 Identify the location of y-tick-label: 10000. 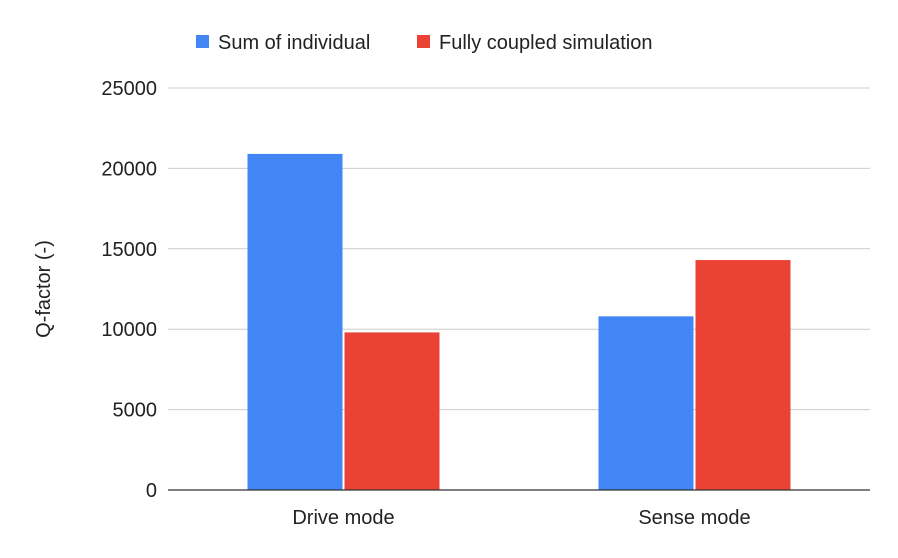
(129, 330).